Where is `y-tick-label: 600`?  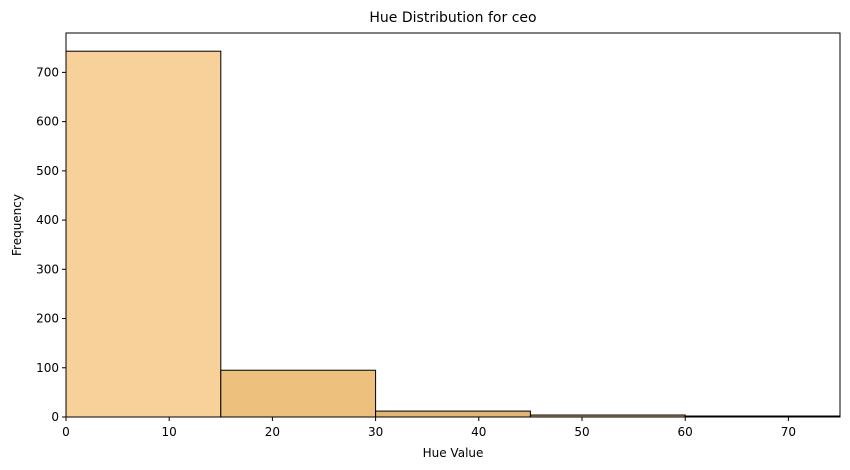 y-tick-label: 600 is located at coordinates (47, 122).